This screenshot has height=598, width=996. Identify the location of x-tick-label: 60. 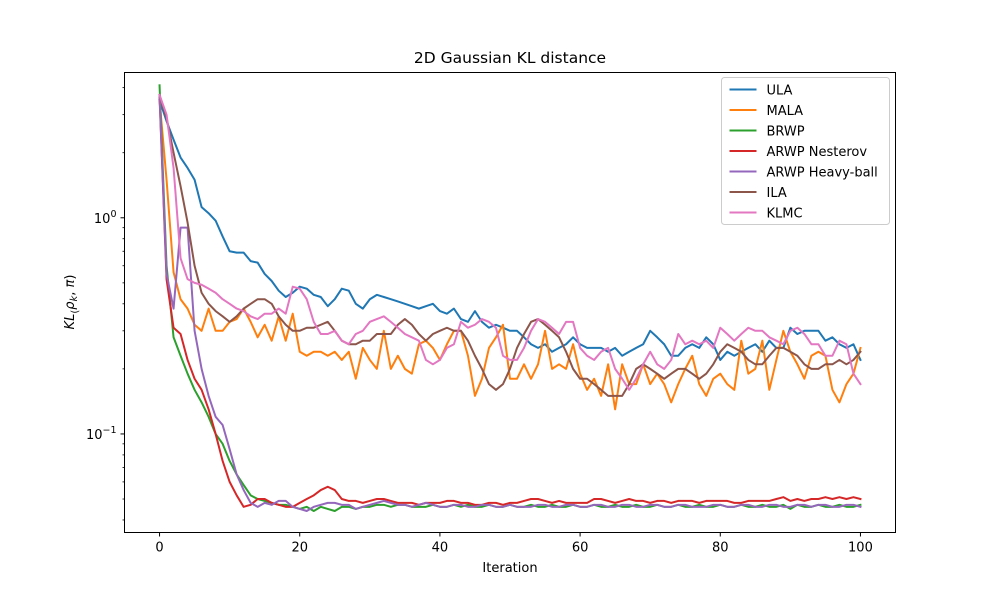
(580, 548).